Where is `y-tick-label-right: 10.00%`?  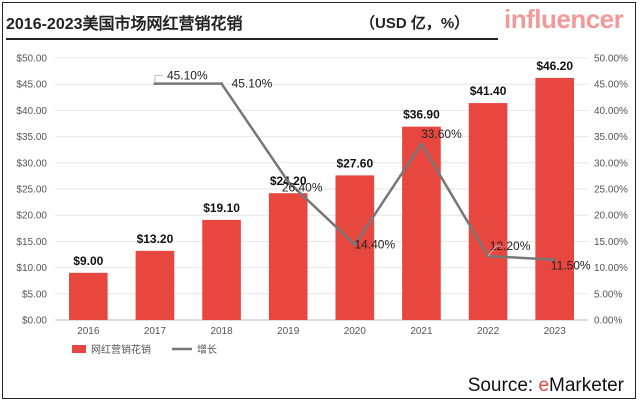 y-tick-label-right: 10.00% is located at coordinates (611, 268).